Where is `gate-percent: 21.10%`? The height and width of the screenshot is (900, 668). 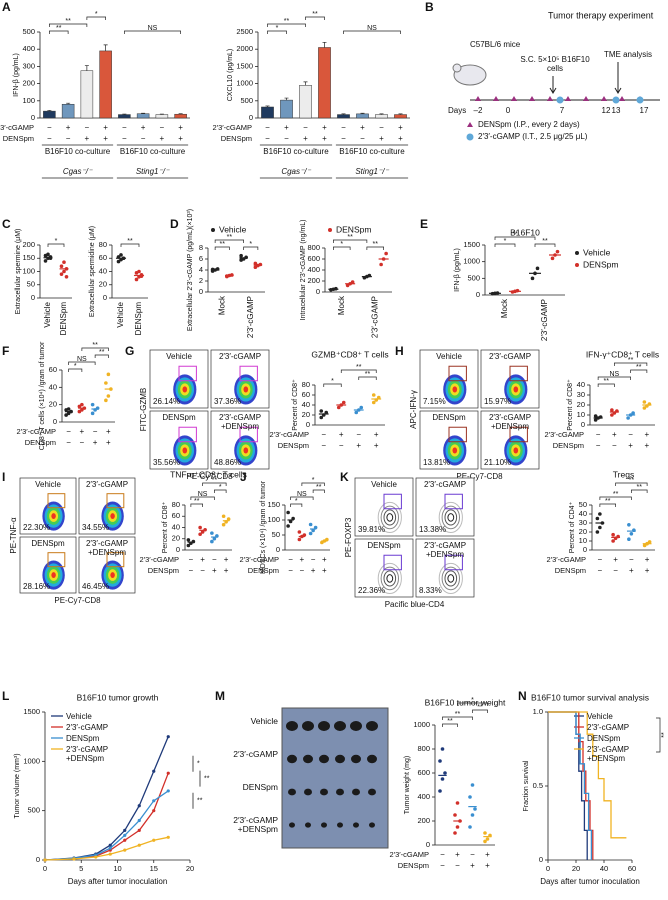
gate-percent: 21.10% is located at coordinates (497, 462).